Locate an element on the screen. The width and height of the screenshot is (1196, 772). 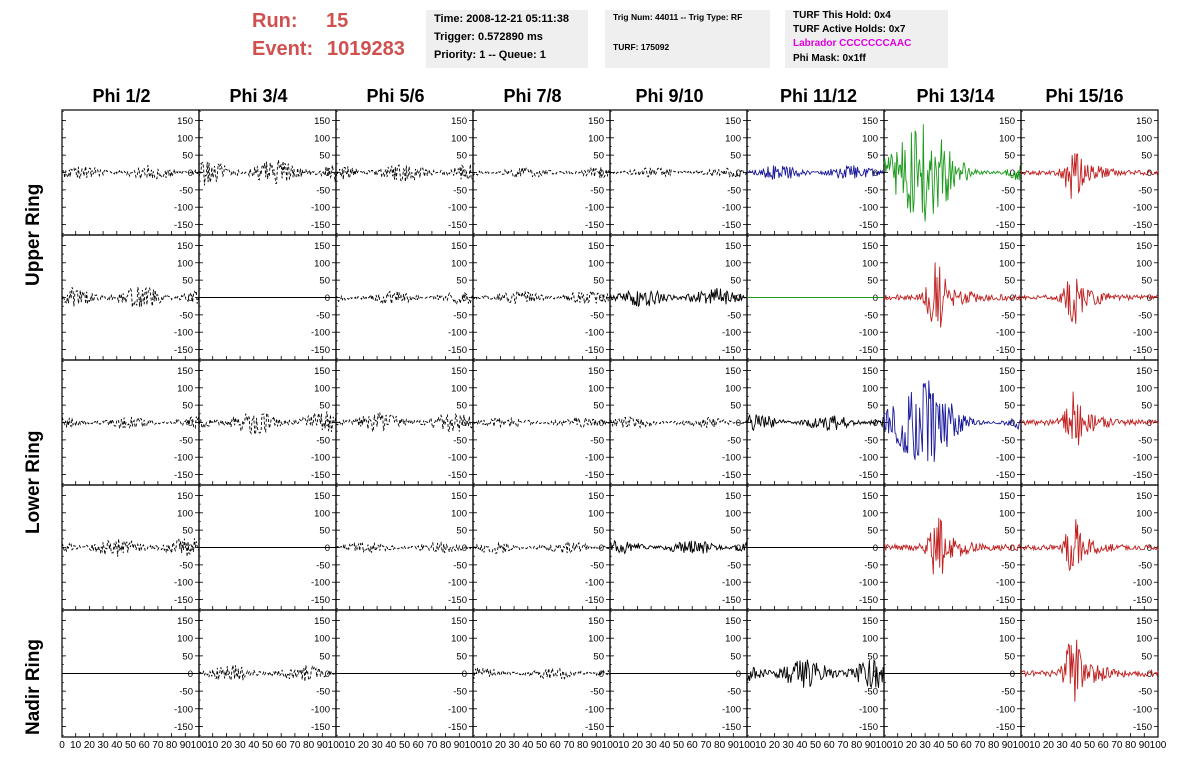
column-header-phi-3-4: Phi 3/4 is located at coordinates (258, 96).